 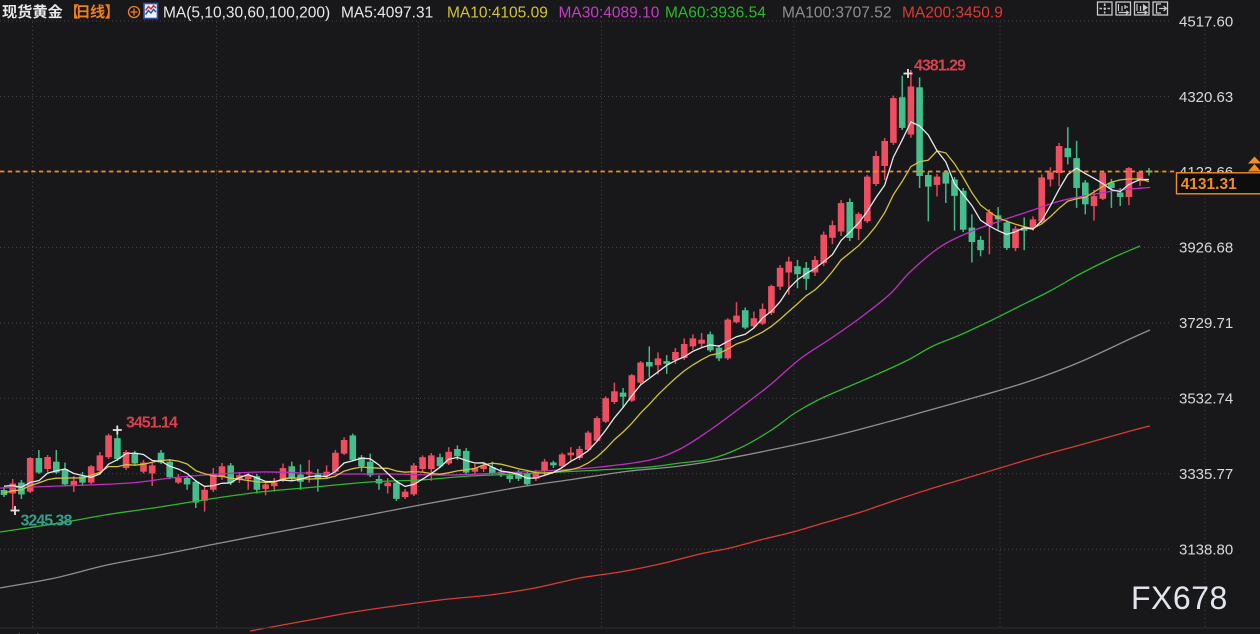 What do you see at coordinates (1206, 97) in the screenshot?
I see `svg-text: 4320.63` at bounding box center [1206, 97].